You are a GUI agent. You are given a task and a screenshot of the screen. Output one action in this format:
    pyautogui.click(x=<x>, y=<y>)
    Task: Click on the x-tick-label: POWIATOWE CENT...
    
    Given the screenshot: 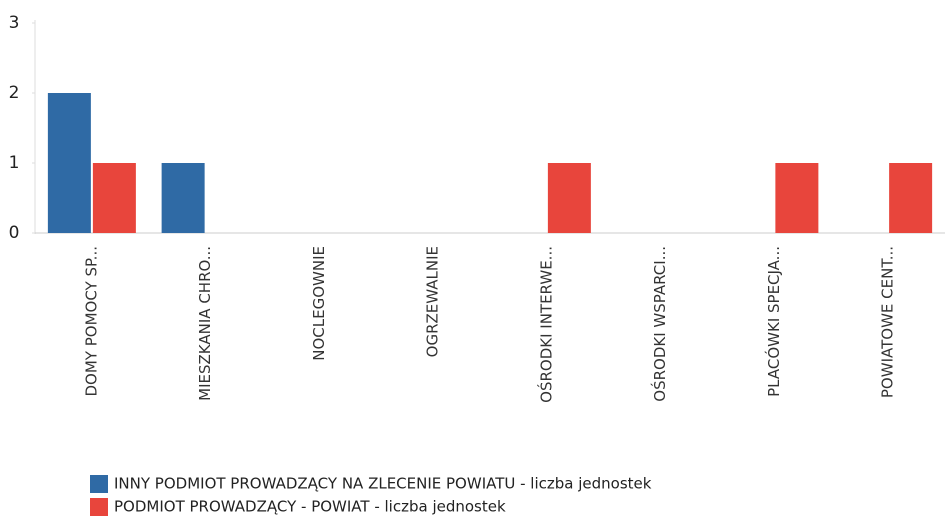 What is the action you would take?
    pyautogui.click(x=888, y=322)
    